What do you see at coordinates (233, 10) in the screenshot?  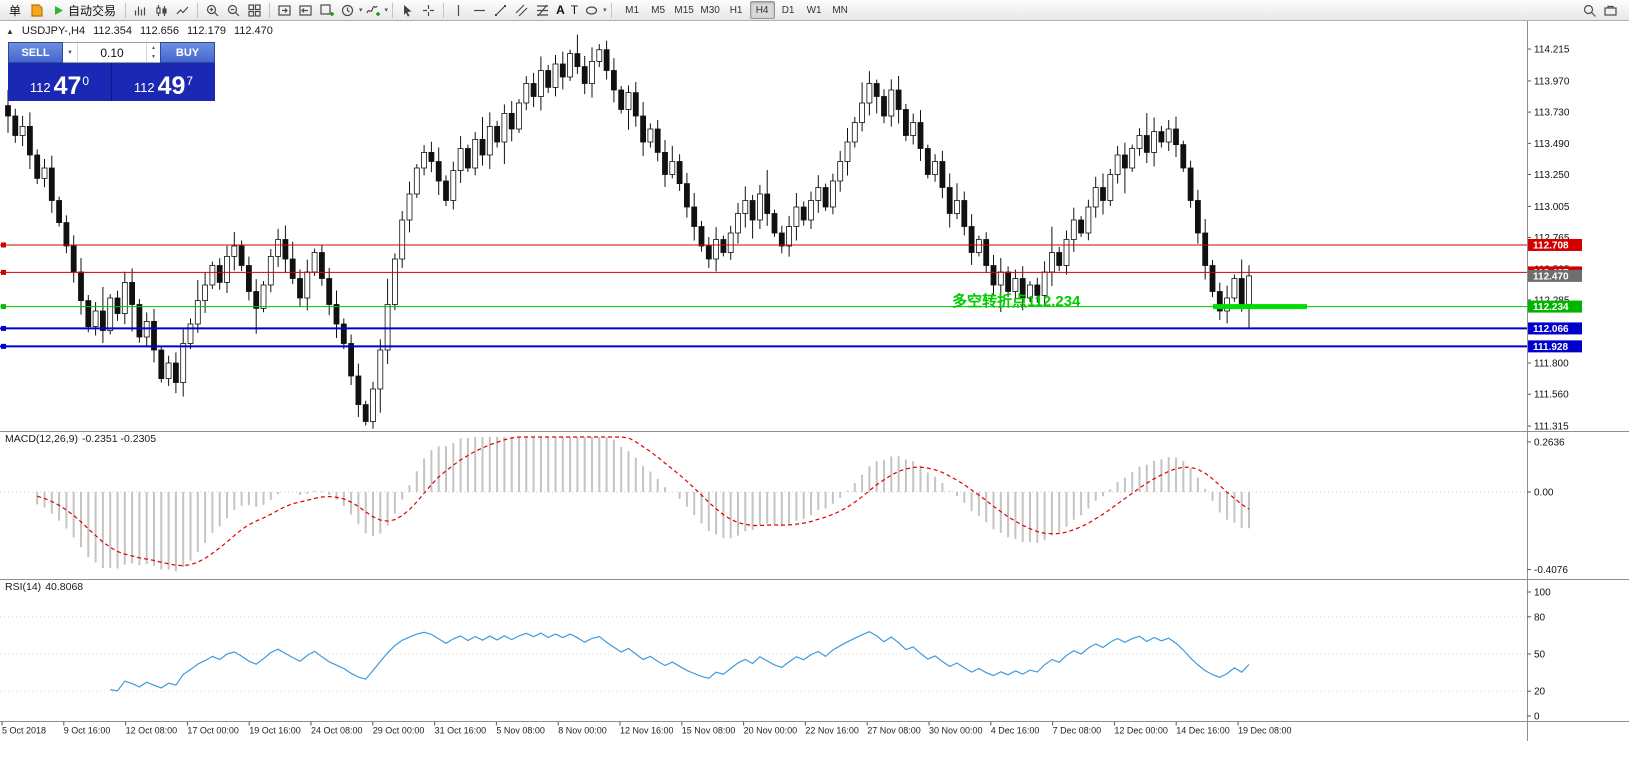 I see `zoom-out-icon` at bounding box center [233, 10].